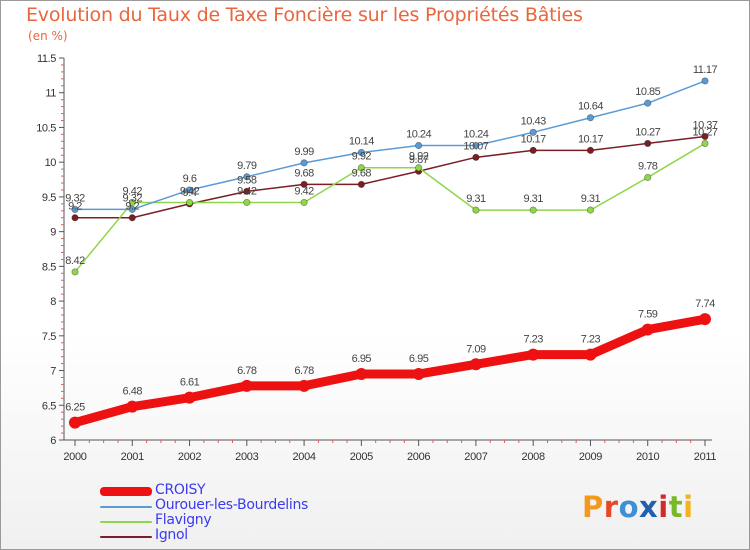 The image size is (750, 550). Describe the element at coordinates (53, 372) in the screenshot. I see `y-tick-label: 7` at that location.